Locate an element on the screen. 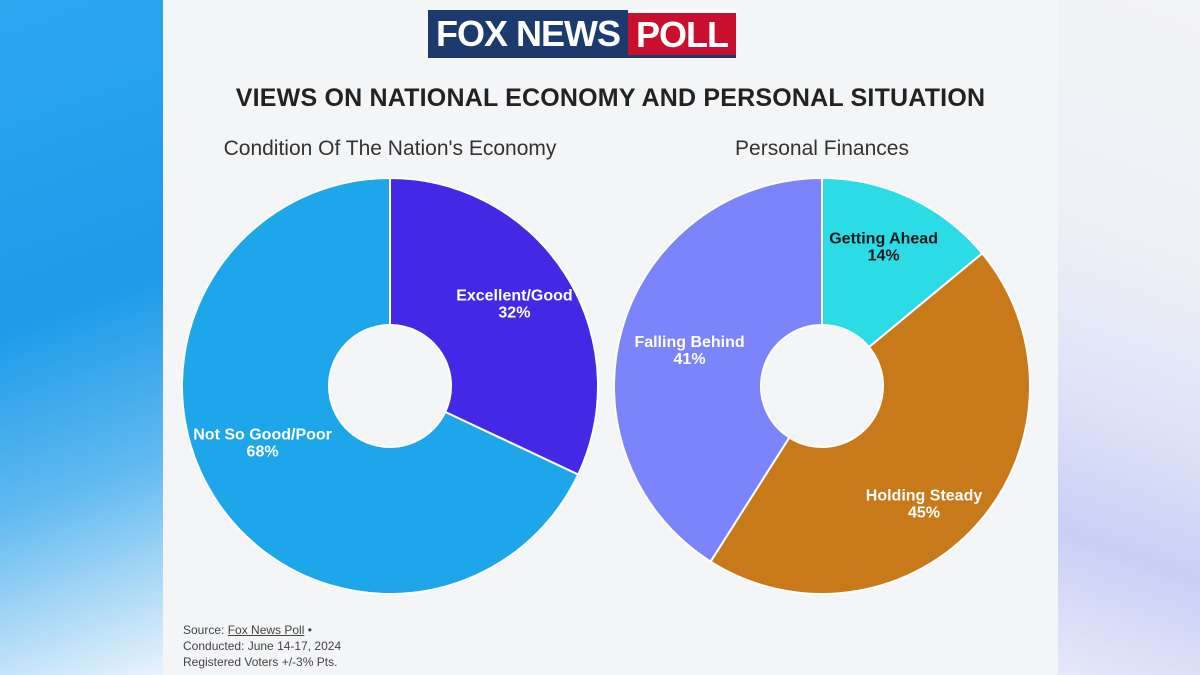 The image size is (1200, 675). slice-value-label: 45% is located at coordinates (924, 513).